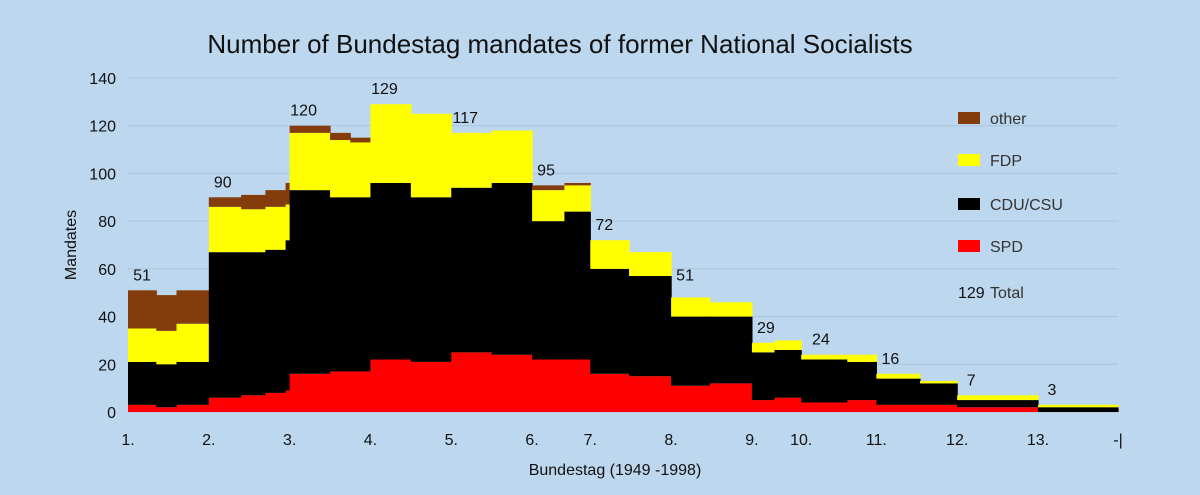  What do you see at coordinates (1038, 440) in the screenshot?
I see `x-tick-label: 13.` at bounding box center [1038, 440].